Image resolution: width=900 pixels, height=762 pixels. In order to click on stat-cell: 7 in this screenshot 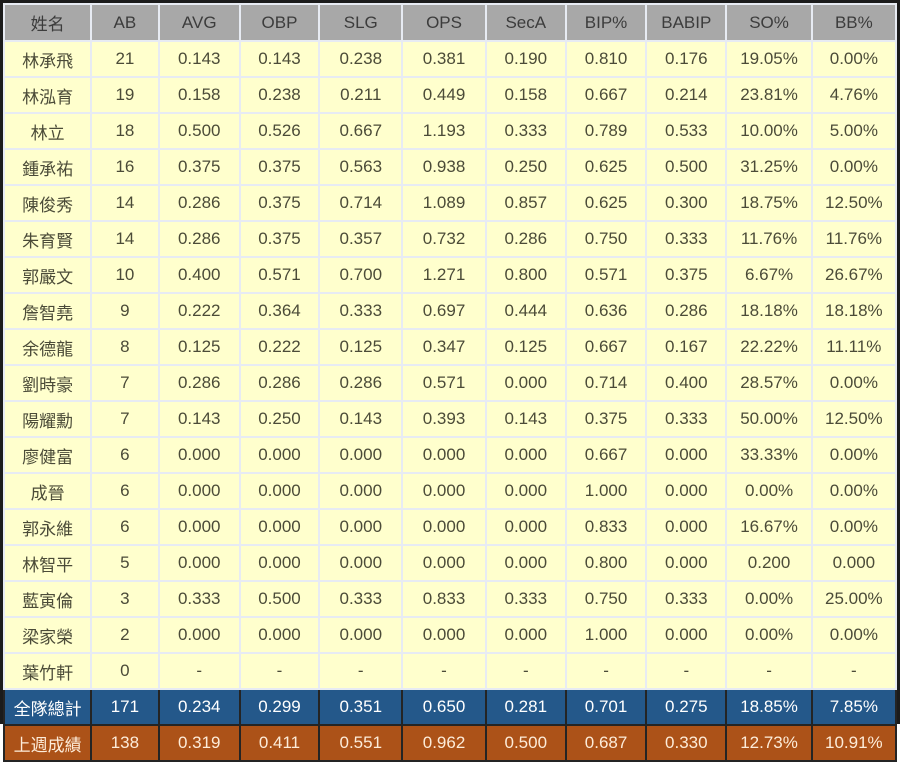, I will do `click(125, 383)`.